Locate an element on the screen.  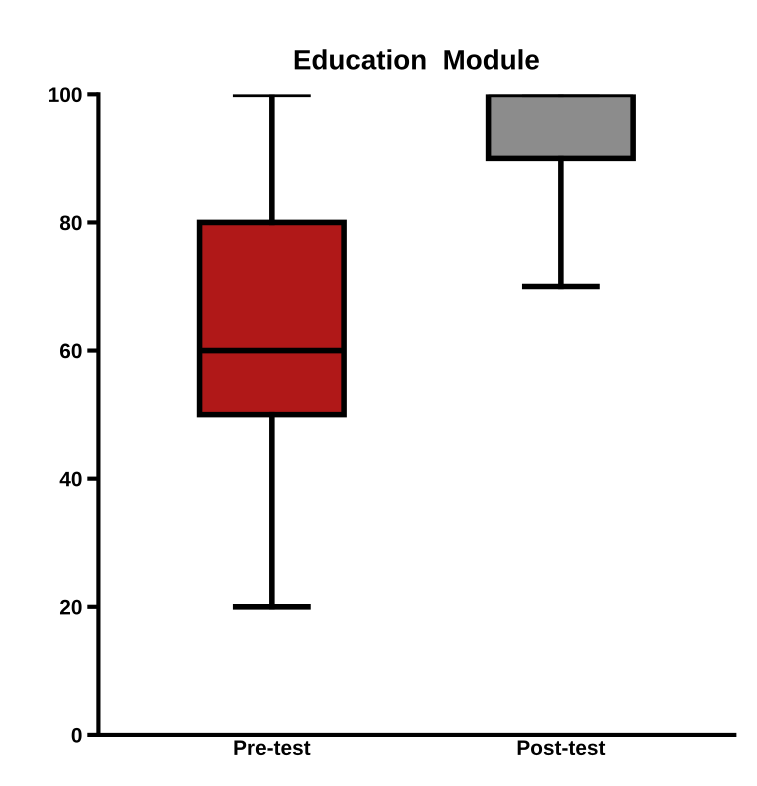
y-tick-label: 40 is located at coordinates (71, 479).